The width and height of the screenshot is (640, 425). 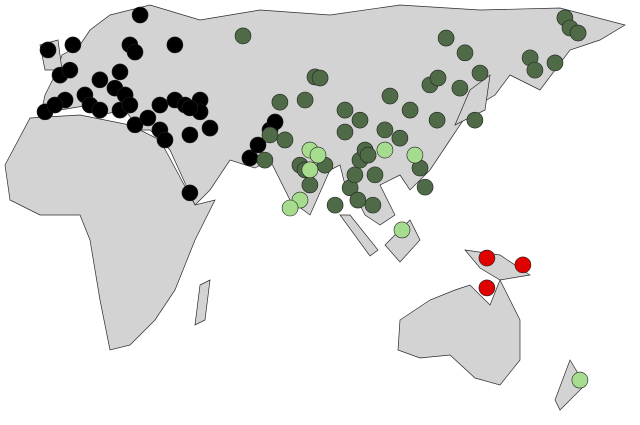 I want to click on australia, so click(x=459, y=332).